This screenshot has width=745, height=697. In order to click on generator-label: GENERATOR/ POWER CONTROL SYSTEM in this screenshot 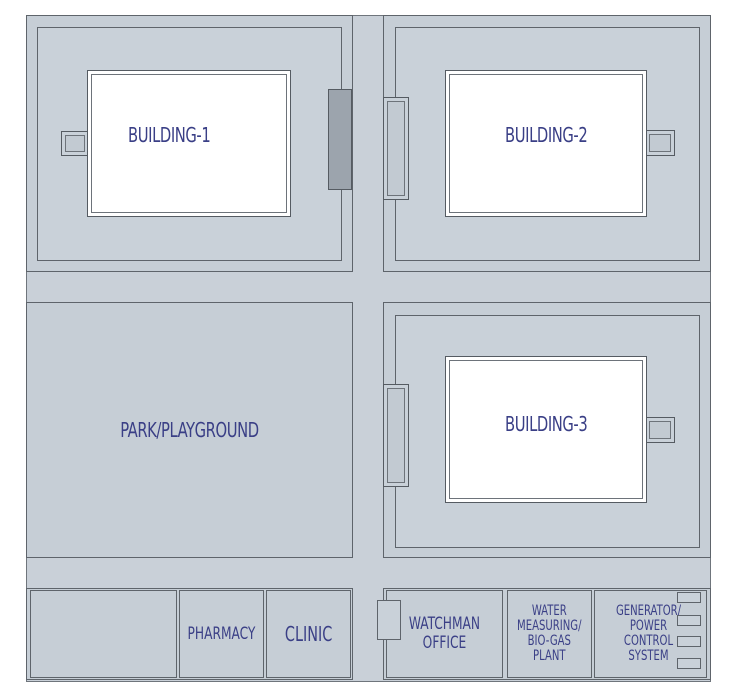, I will do `click(649, 634)`.